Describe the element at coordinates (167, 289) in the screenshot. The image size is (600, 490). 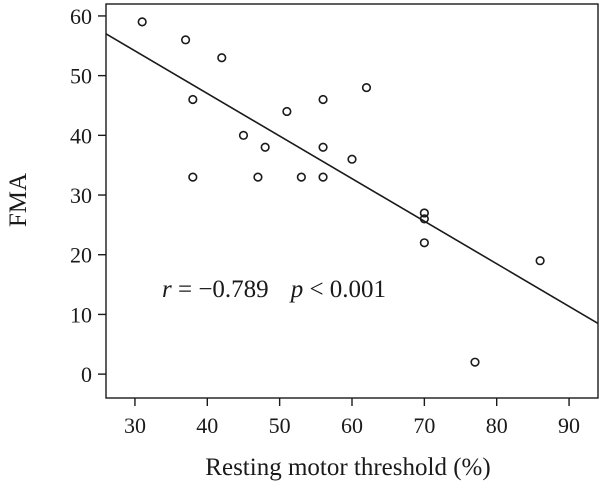
I see `r-symbol: r` at that location.